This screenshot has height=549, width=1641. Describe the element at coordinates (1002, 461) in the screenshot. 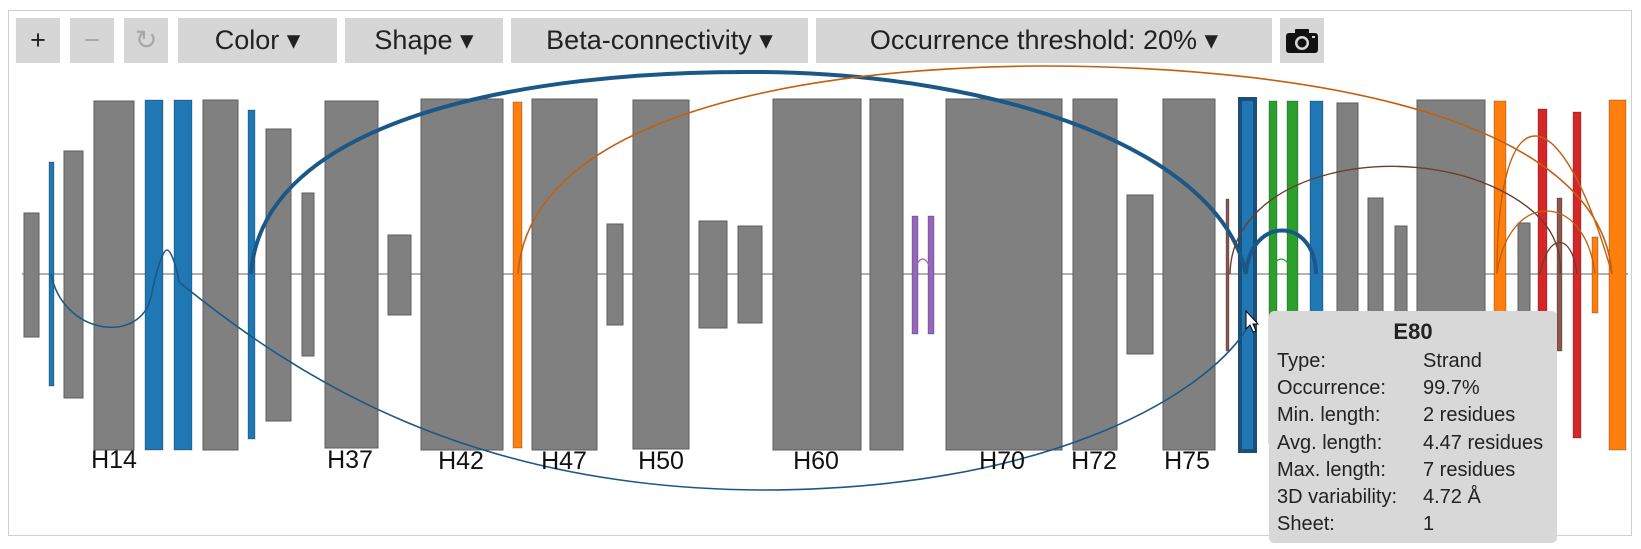

I see `sse-label: H70` at that location.